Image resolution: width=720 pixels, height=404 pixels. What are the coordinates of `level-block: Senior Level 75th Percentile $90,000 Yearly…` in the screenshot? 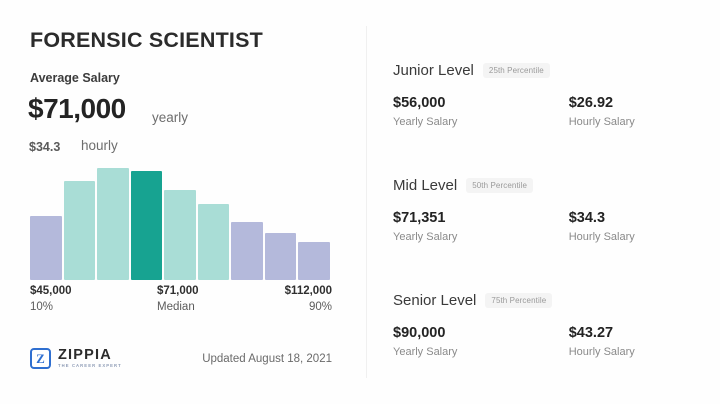 It's located at (543, 324).